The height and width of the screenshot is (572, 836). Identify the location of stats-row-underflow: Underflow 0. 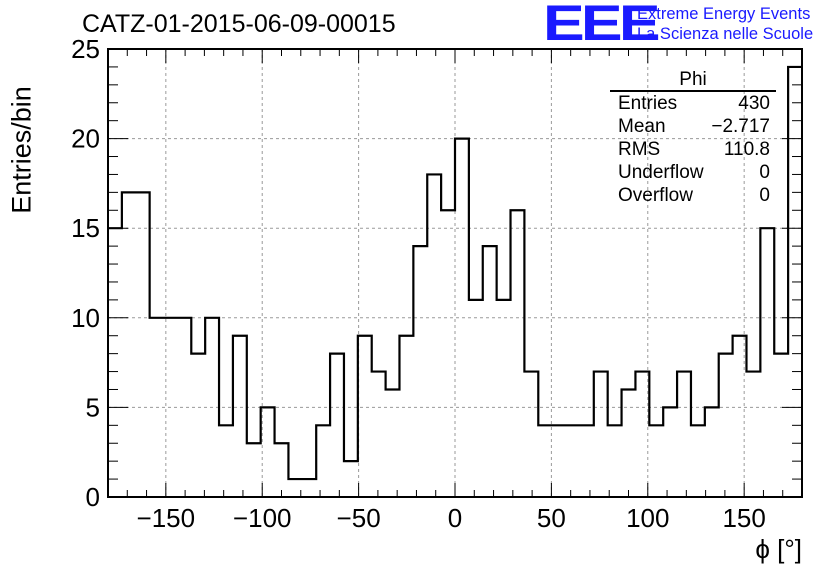
(693, 172).